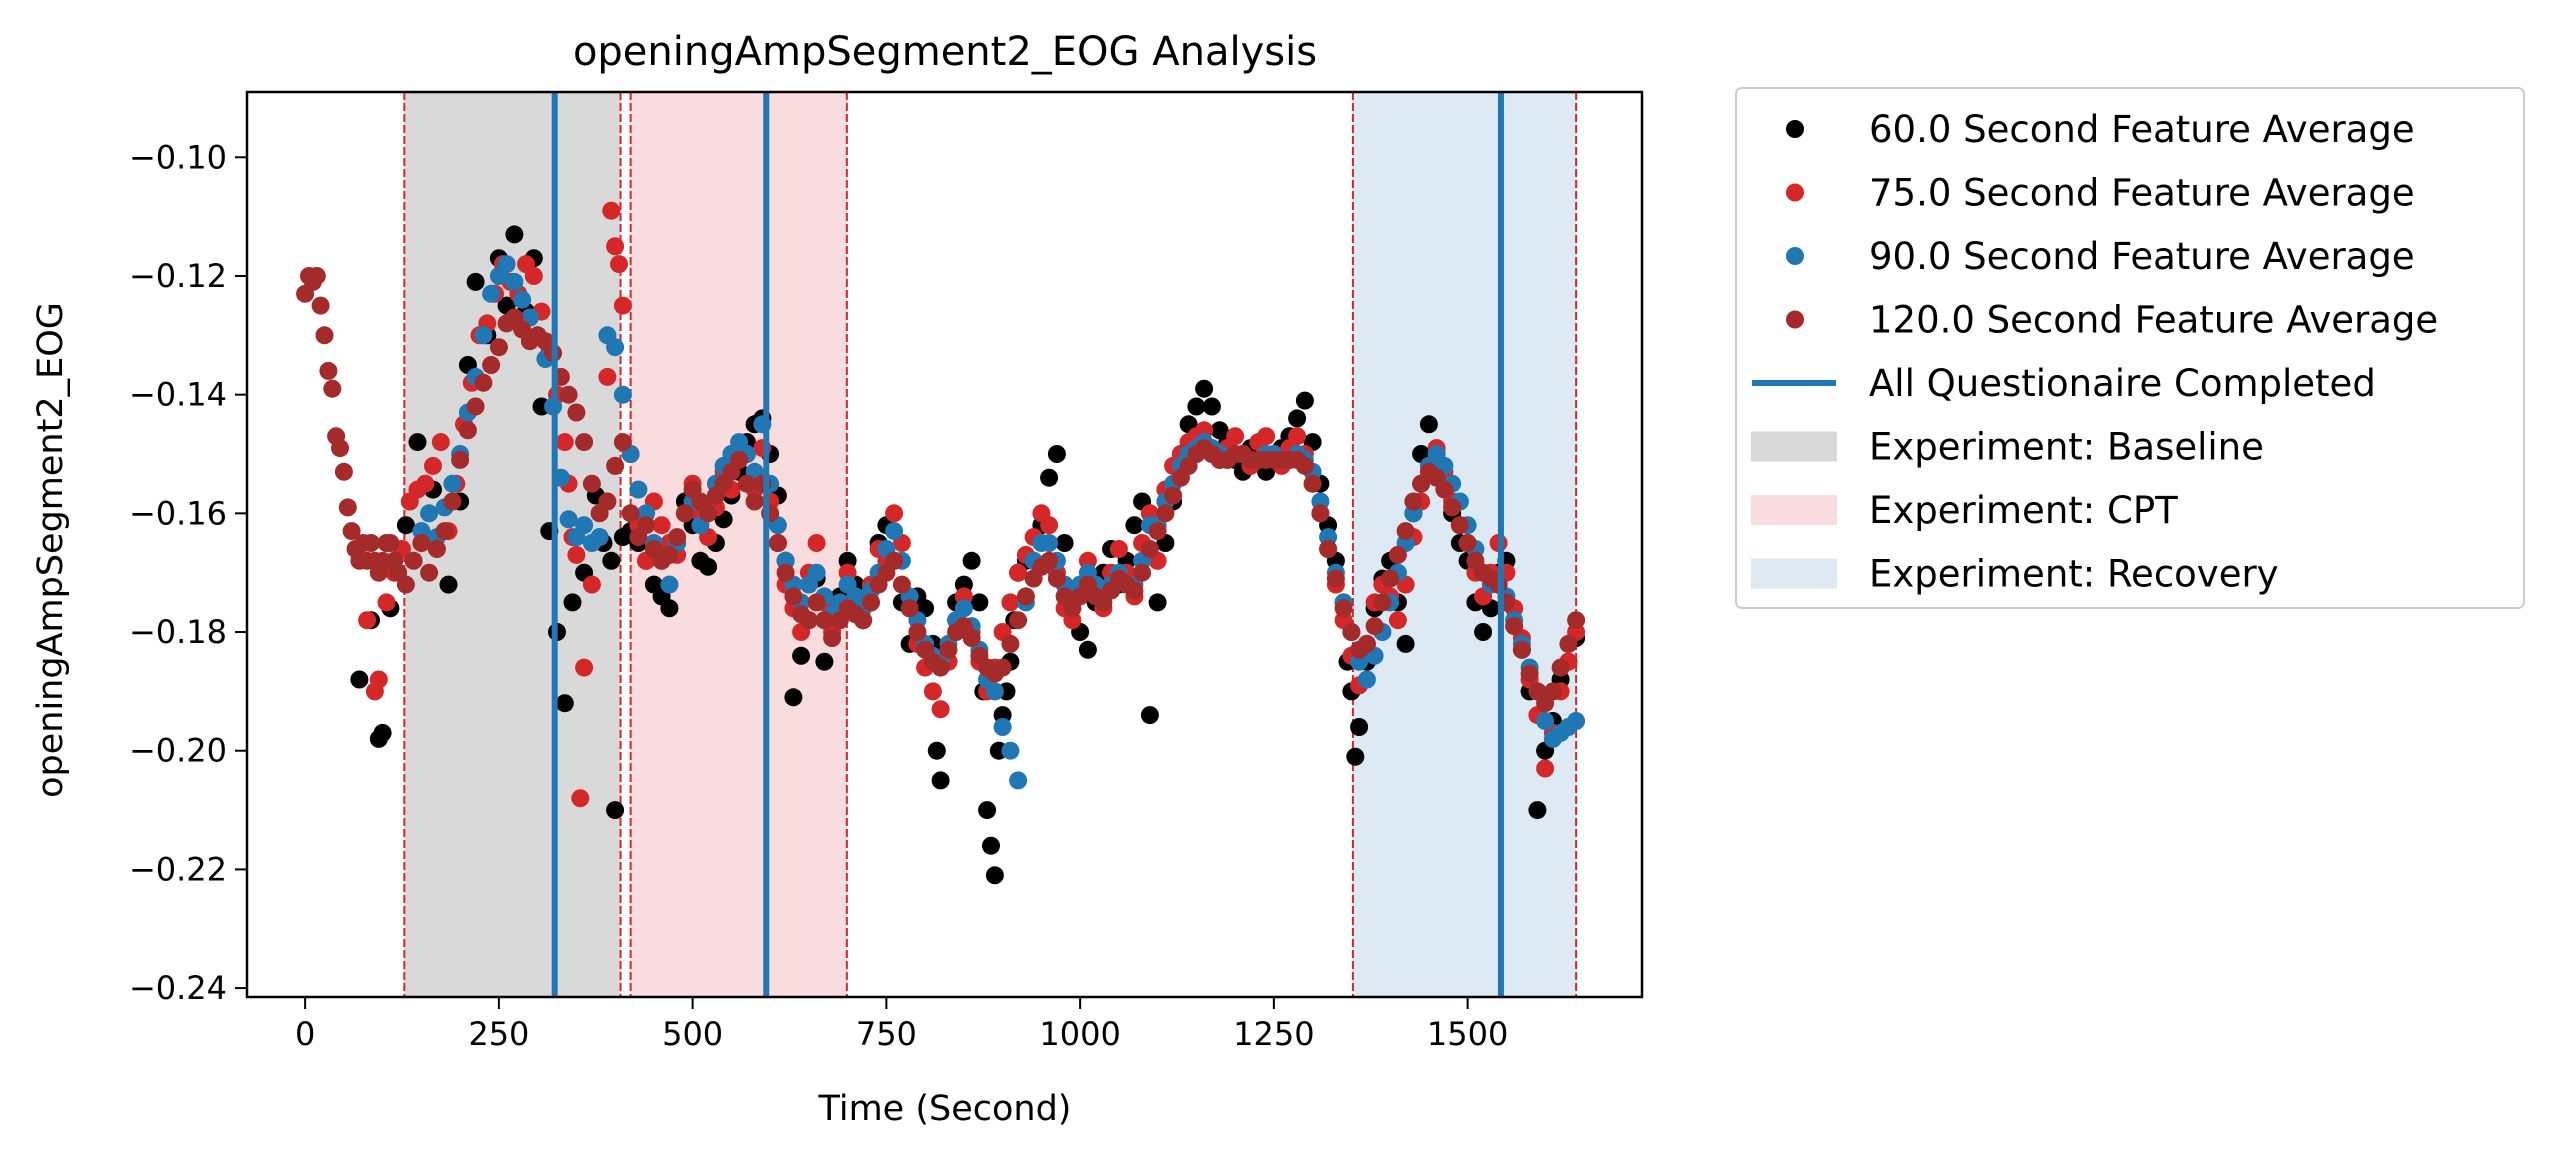 The width and height of the screenshot is (2555, 1158). I want to click on legend-label-span-0: Experiment: Baseline, so click(2066, 447).